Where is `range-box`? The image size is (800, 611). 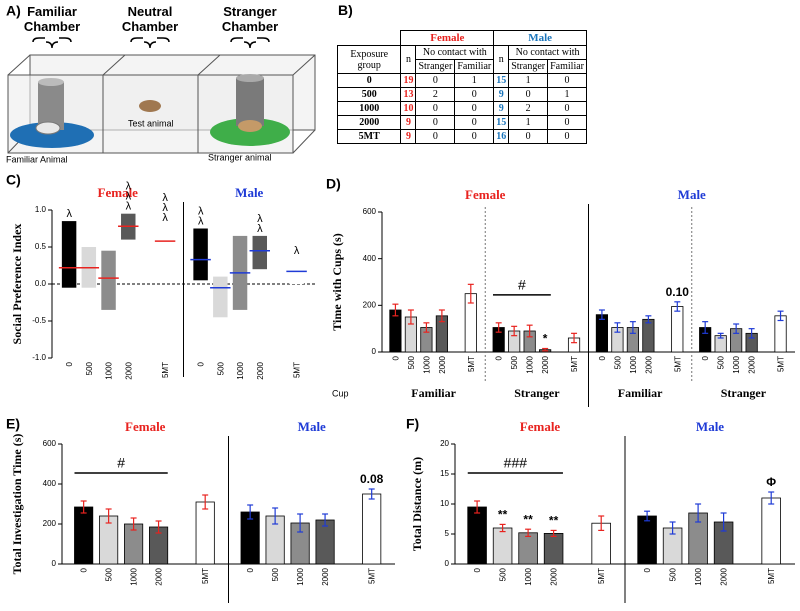 range-box is located at coordinates (200, 254).